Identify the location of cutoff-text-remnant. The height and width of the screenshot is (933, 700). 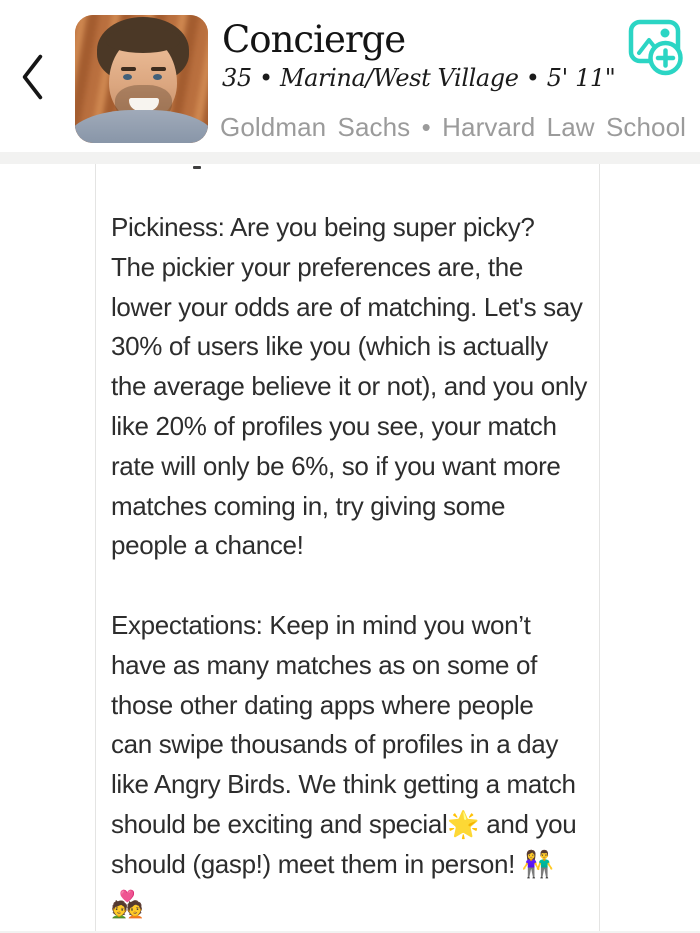
(197, 167).